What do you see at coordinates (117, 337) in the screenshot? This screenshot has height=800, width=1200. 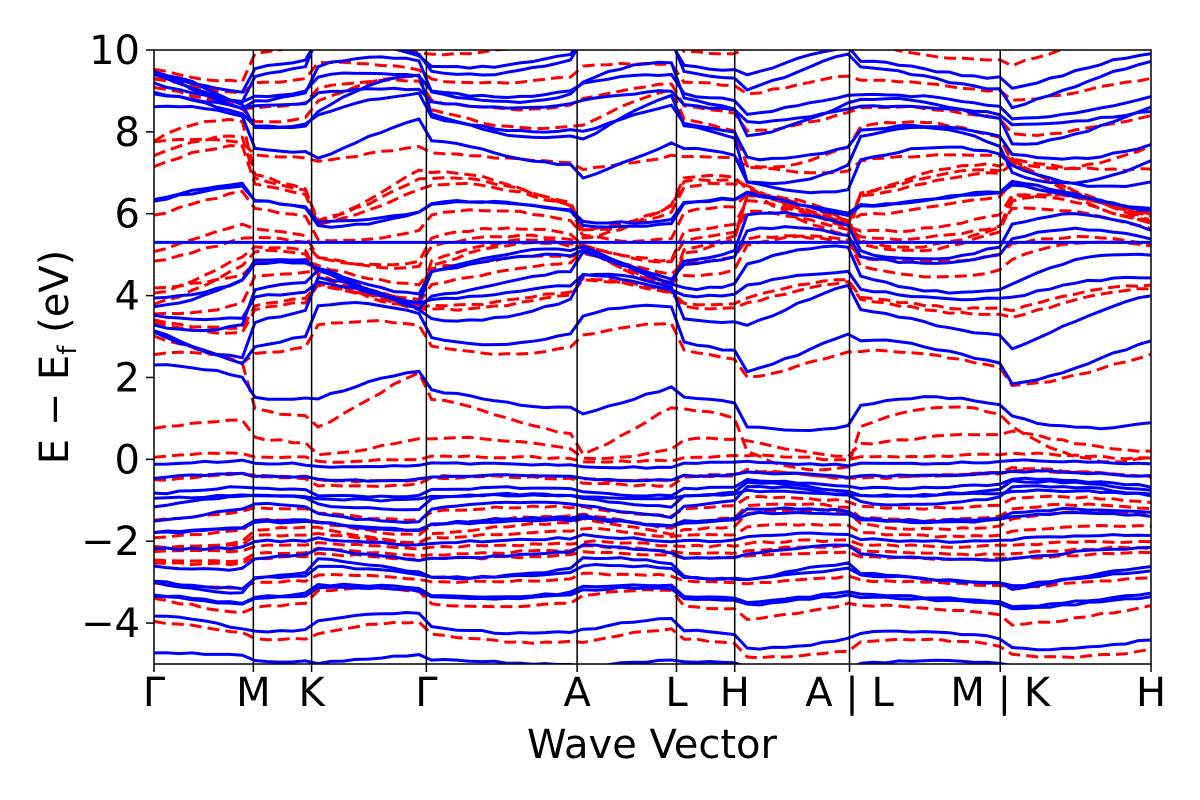 I see `y-axis-ticks: −4 −2 0 2 4 6 8 10` at bounding box center [117, 337].